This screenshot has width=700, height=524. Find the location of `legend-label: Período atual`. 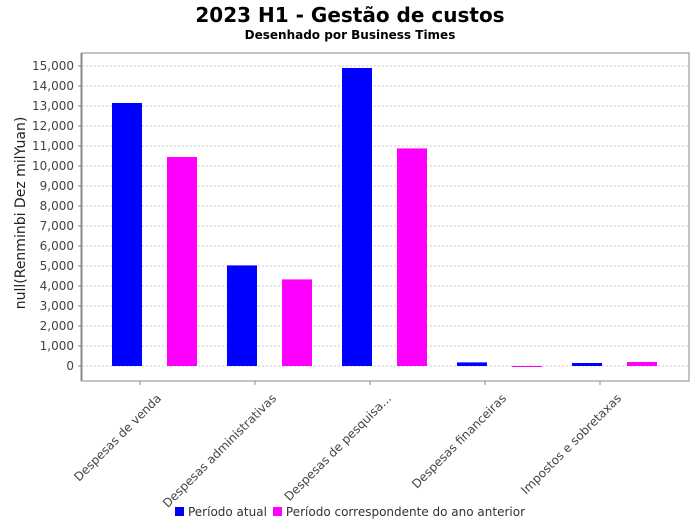

legend-label: Período atual is located at coordinates (227, 512).